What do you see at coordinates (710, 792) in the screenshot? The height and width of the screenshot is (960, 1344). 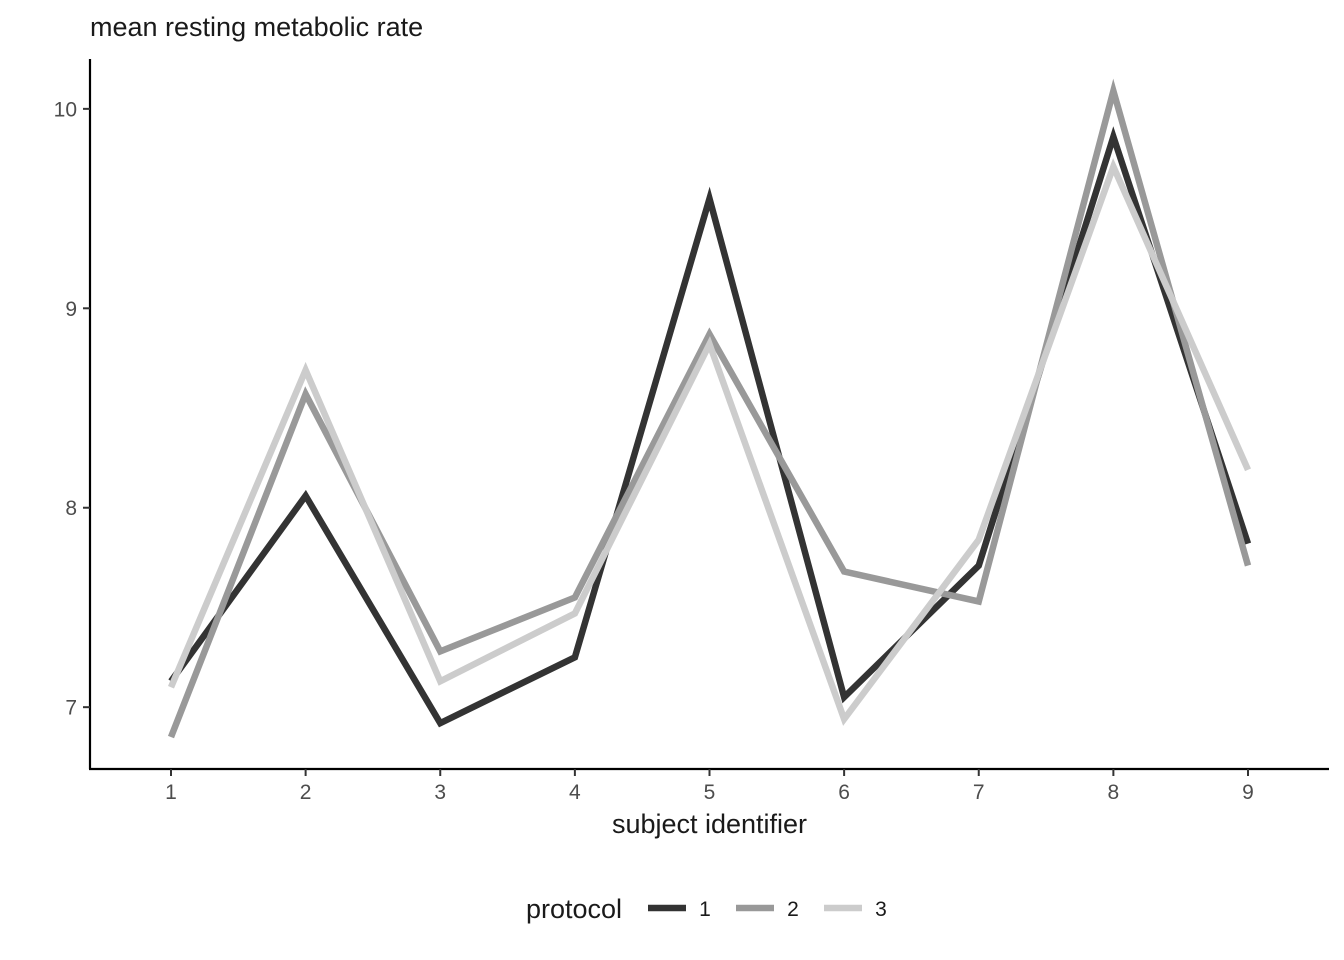 I see `x-tick-label: 5` at bounding box center [710, 792].